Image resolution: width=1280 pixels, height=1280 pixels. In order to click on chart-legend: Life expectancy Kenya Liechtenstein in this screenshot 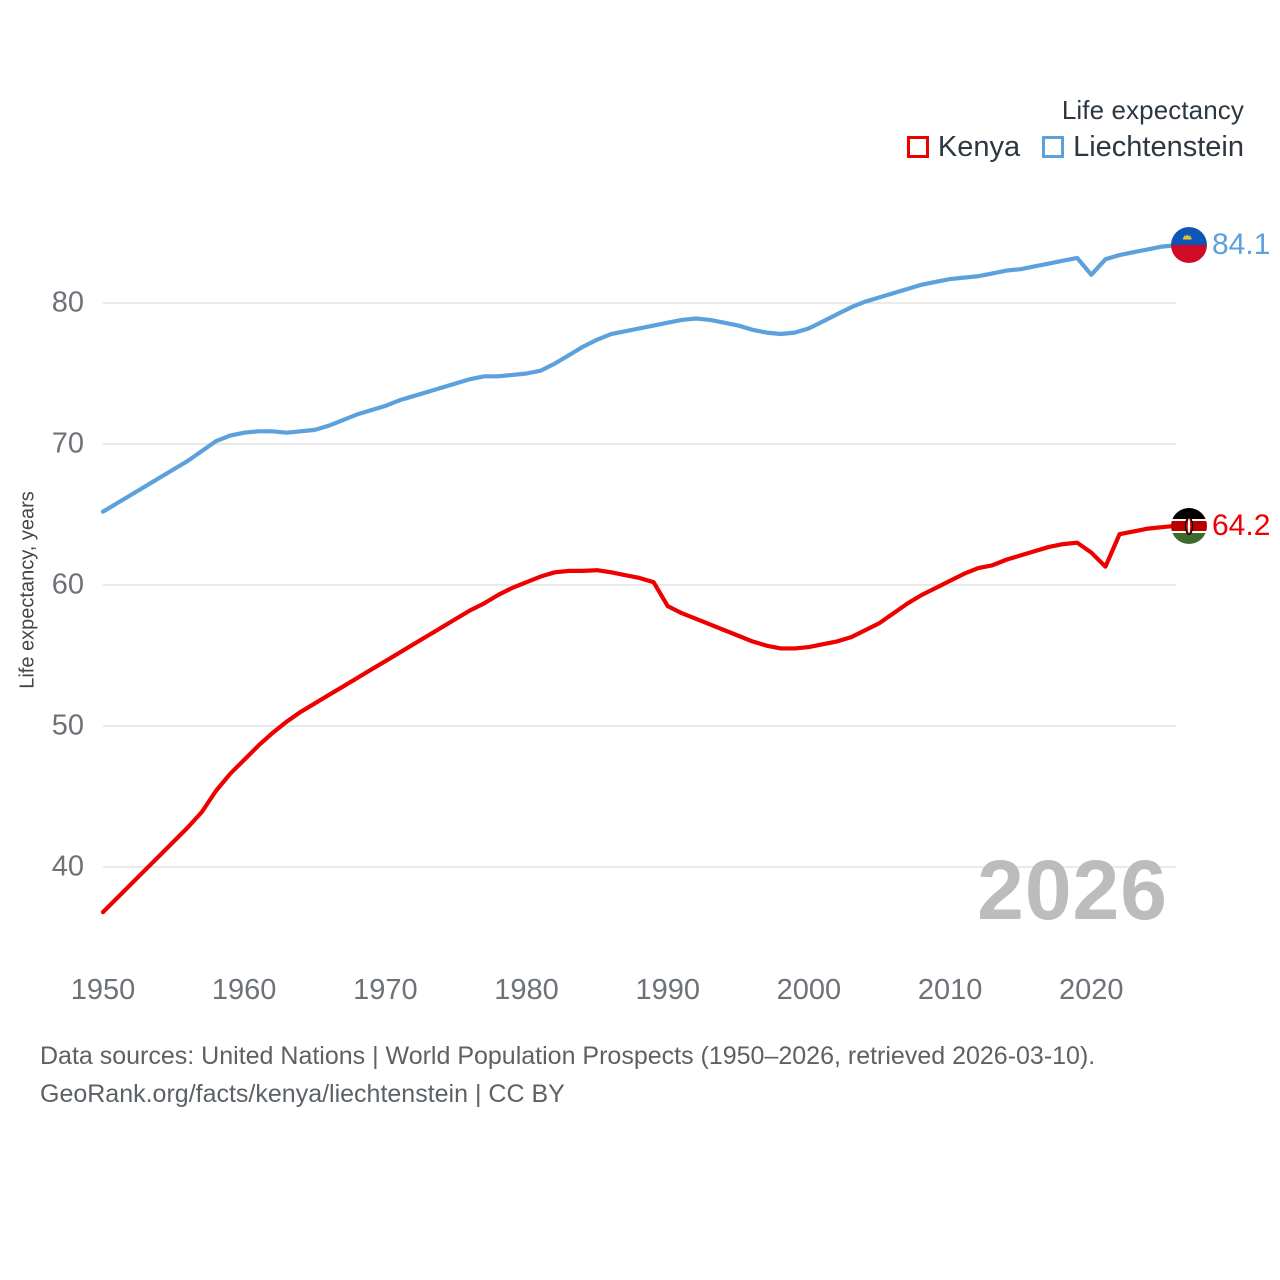, I will do `click(1075, 129)`.